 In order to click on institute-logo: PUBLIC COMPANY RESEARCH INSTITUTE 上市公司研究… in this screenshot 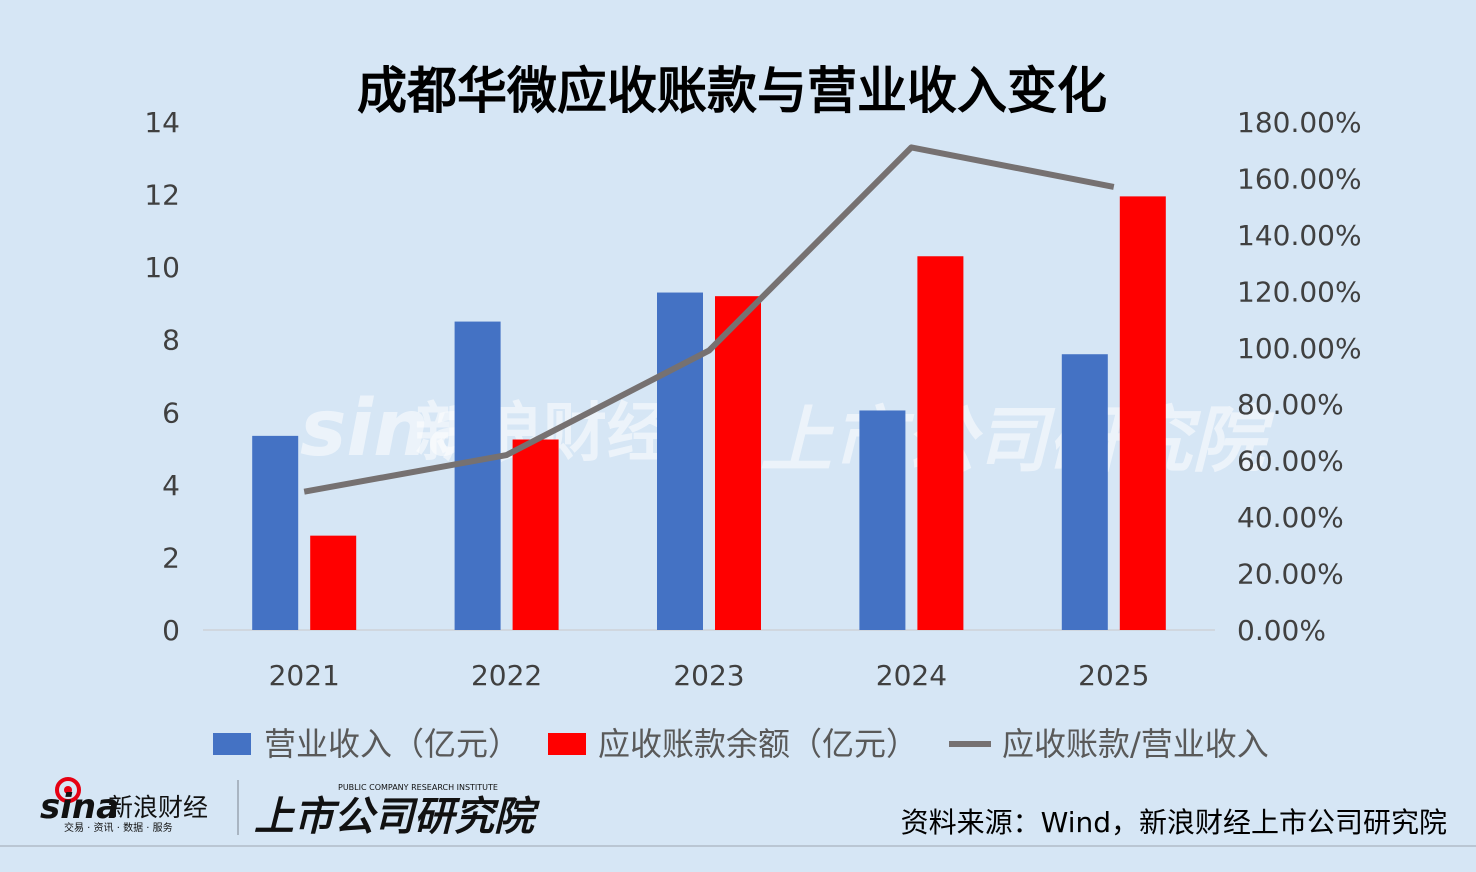, I will do `click(397, 811)`.